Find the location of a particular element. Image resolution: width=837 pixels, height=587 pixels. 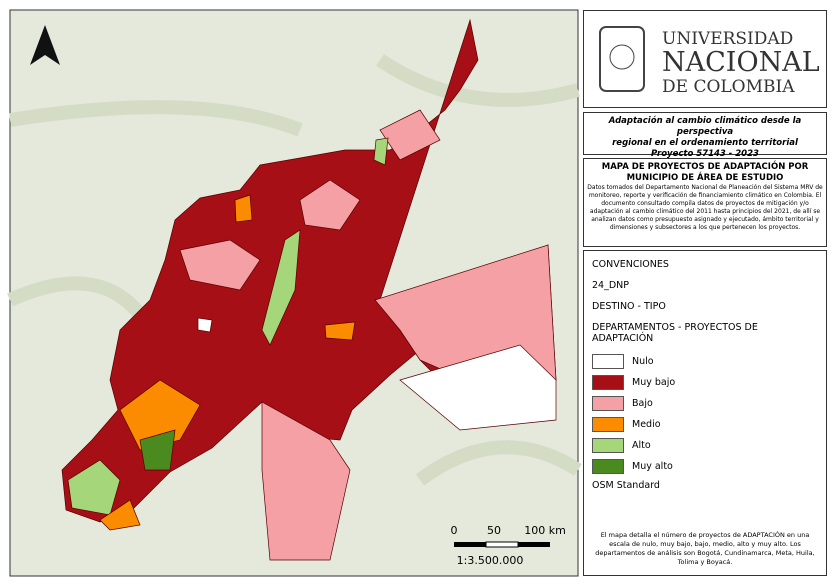

logo-box: UNIVERSIDAD NACIONAL DE COLOMBIA is located at coordinates (705, 59).